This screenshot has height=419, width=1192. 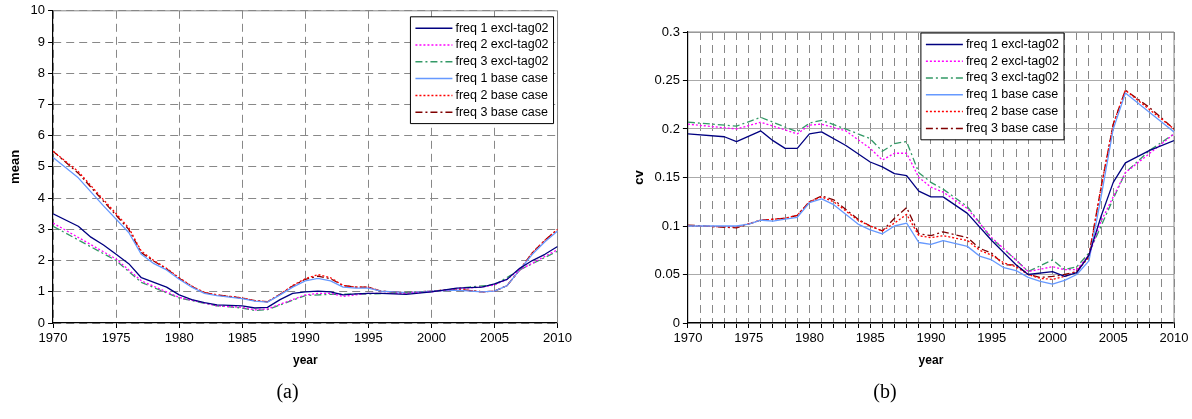 What do you see at coordinates (667, 177) in the screenshot?
I see `y-tick-label: 0.15` at bounding box center [667, 177].